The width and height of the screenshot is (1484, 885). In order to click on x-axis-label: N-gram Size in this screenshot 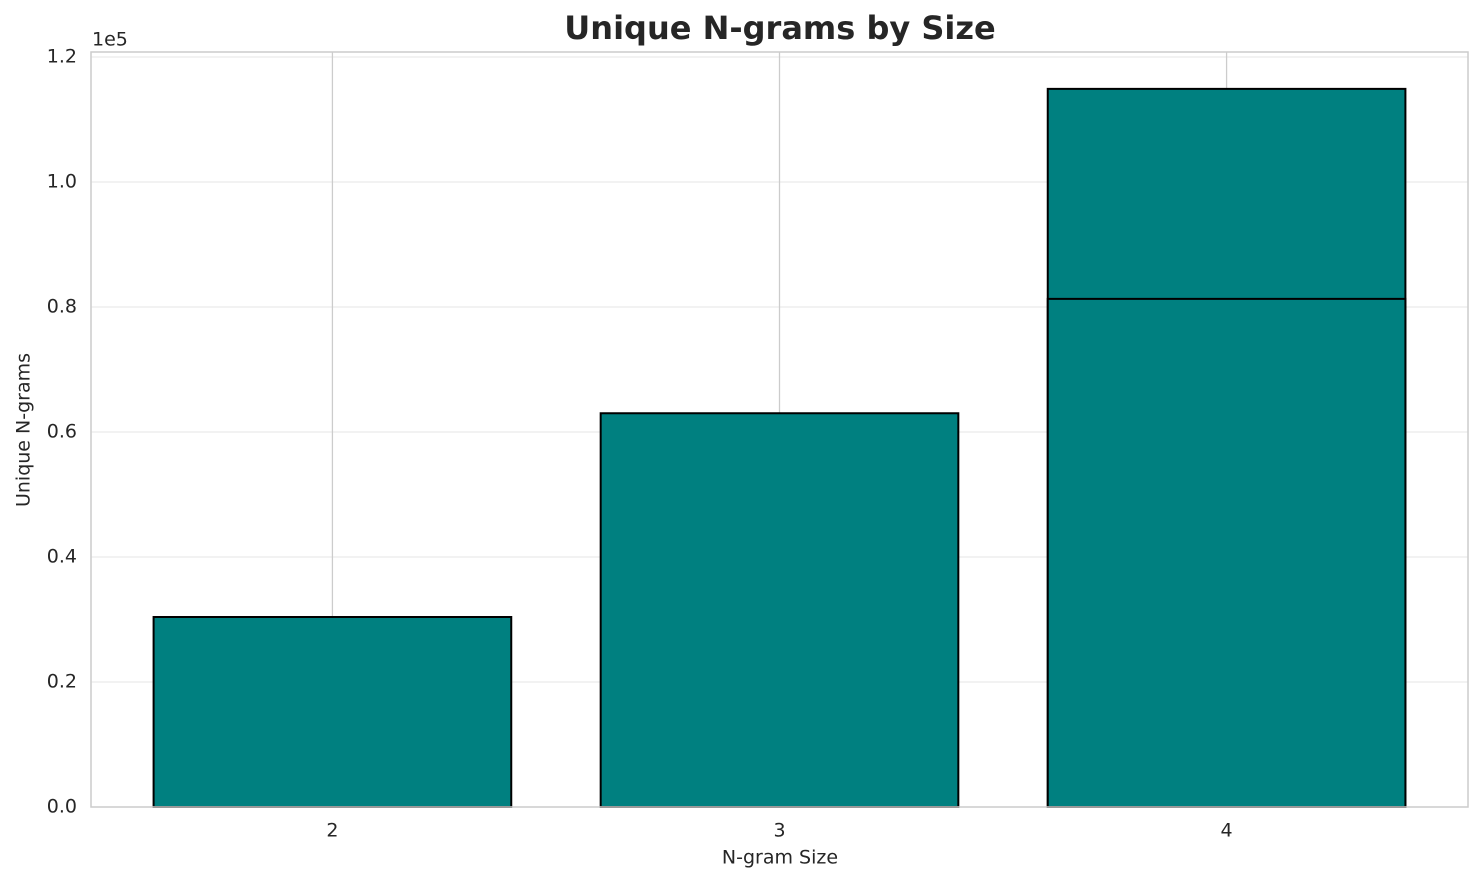, I will do `click(780, 858)`.